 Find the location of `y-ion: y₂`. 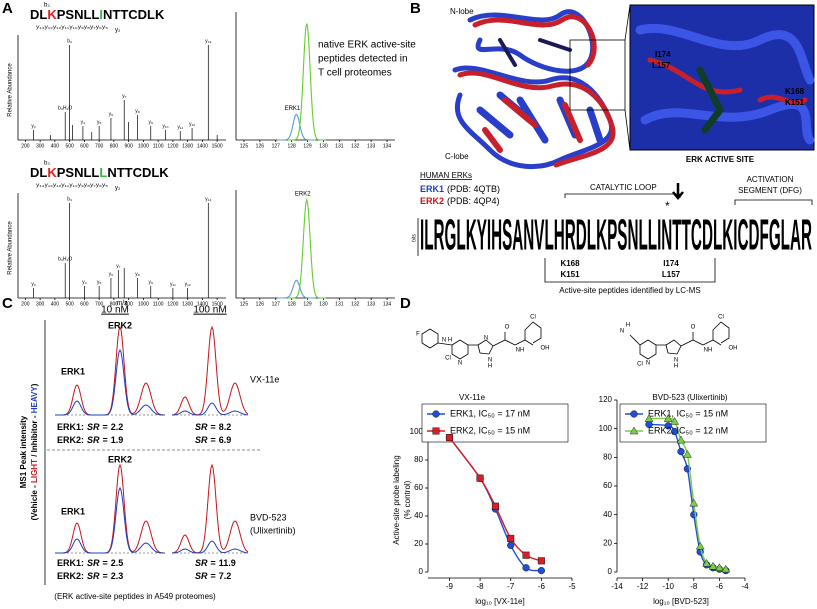

y-ion: y₂ is located at coordinates (118, 189).